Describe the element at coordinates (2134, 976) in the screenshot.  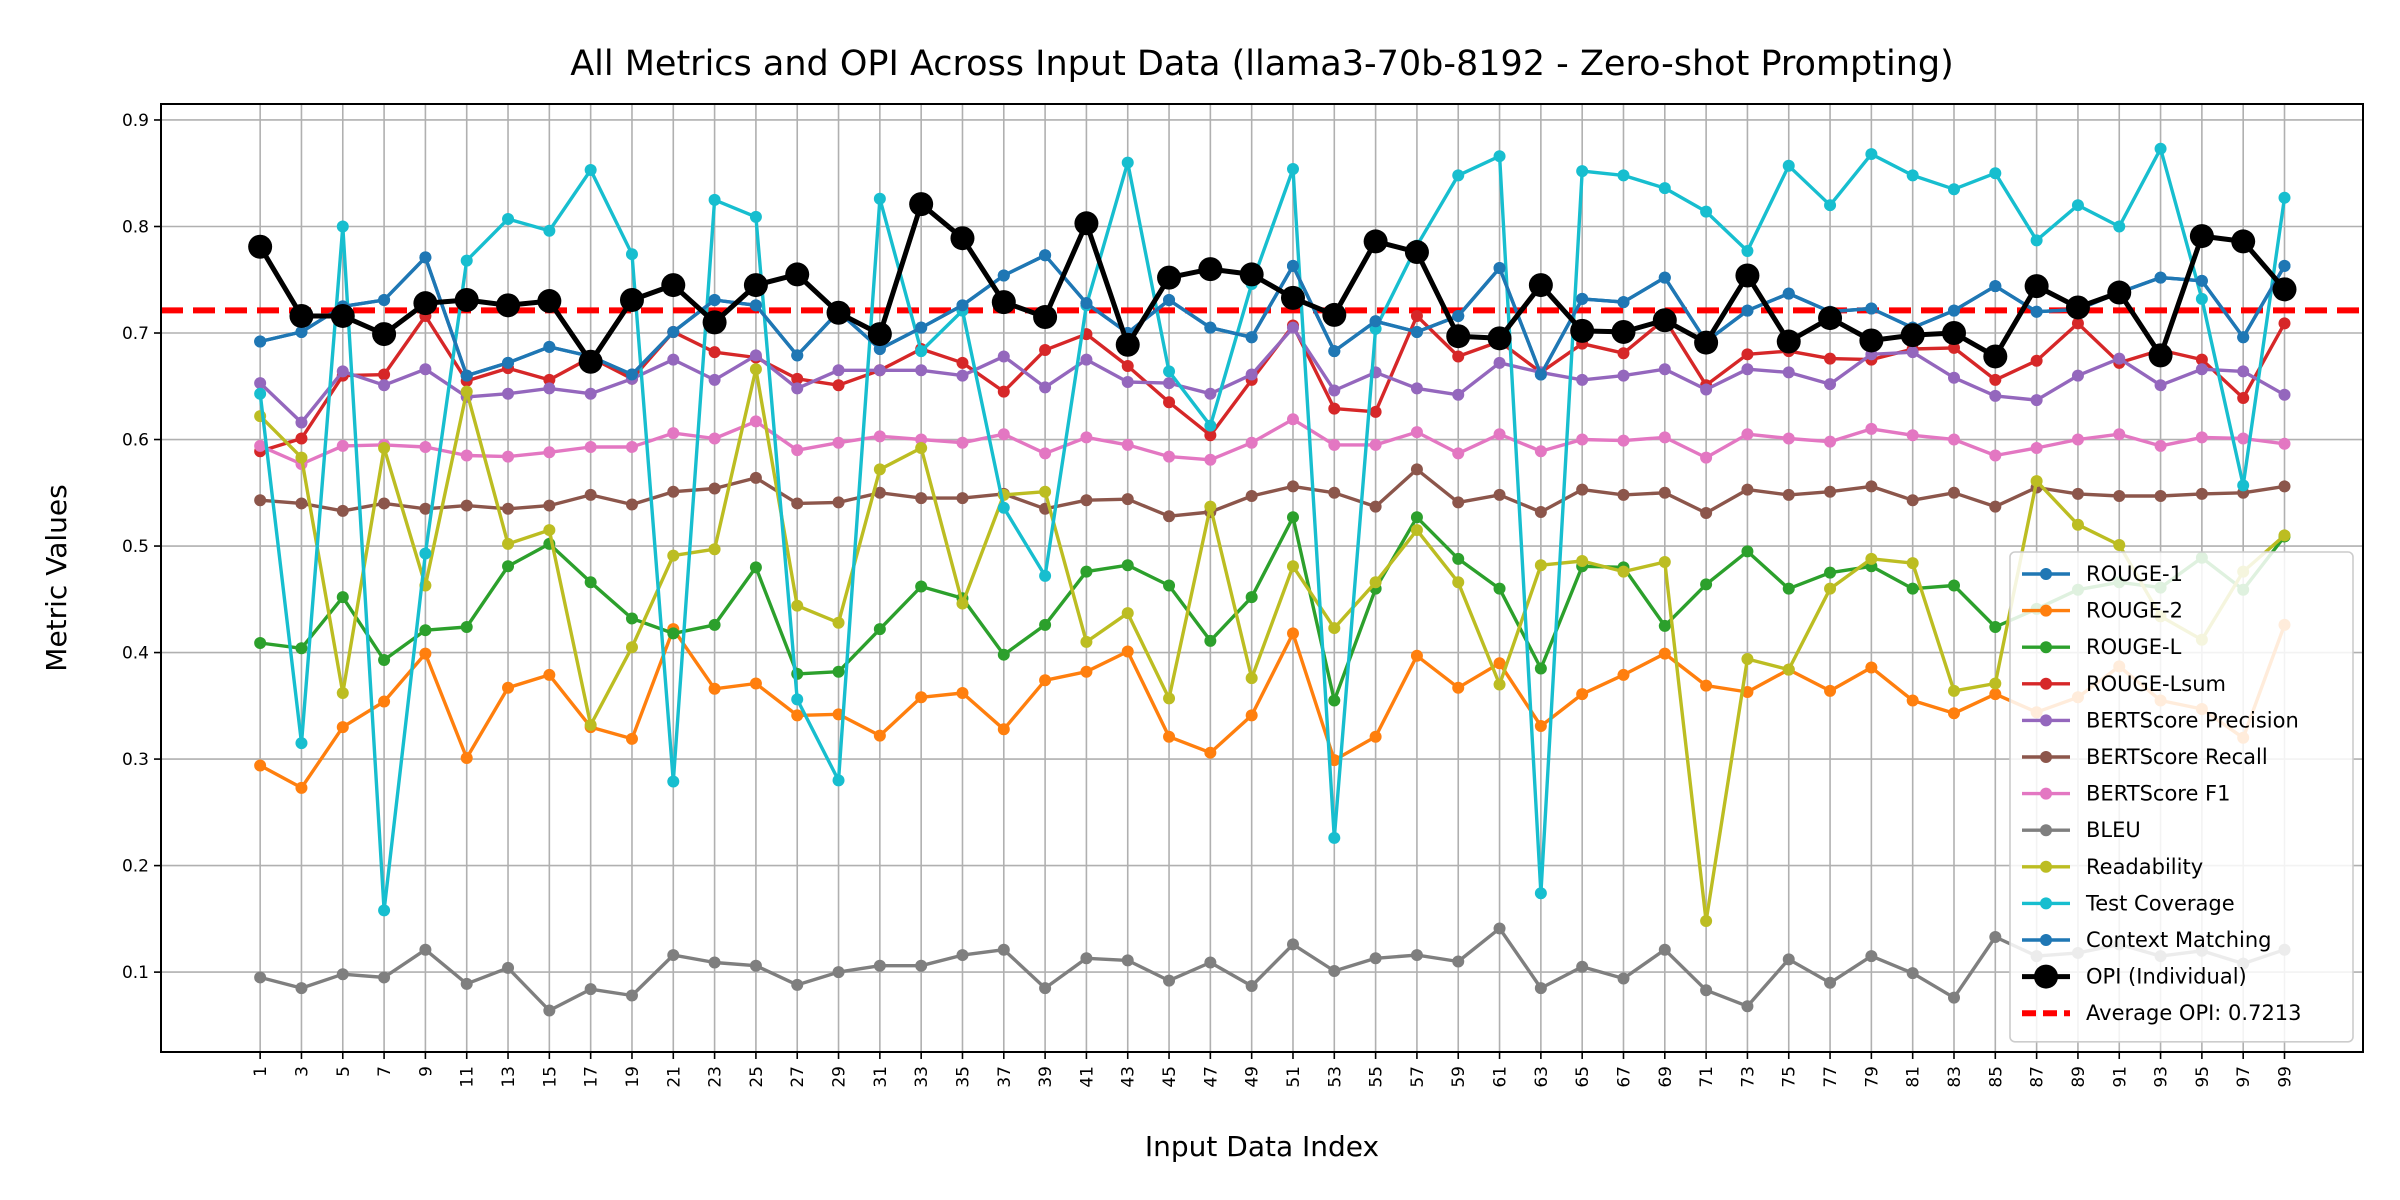
I see `legend-item-opi-individual: OPI (Individual)` at that location.